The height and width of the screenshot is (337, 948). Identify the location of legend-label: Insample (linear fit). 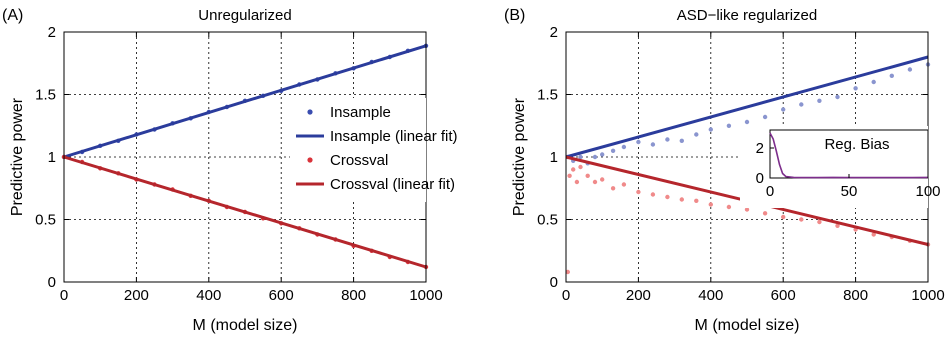
(394, 136).